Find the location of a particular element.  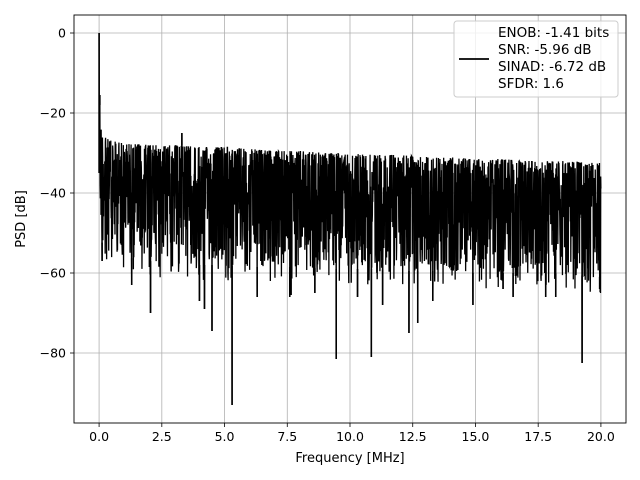

x-tick-label: 12.5 is located at coordinates (413, 436).